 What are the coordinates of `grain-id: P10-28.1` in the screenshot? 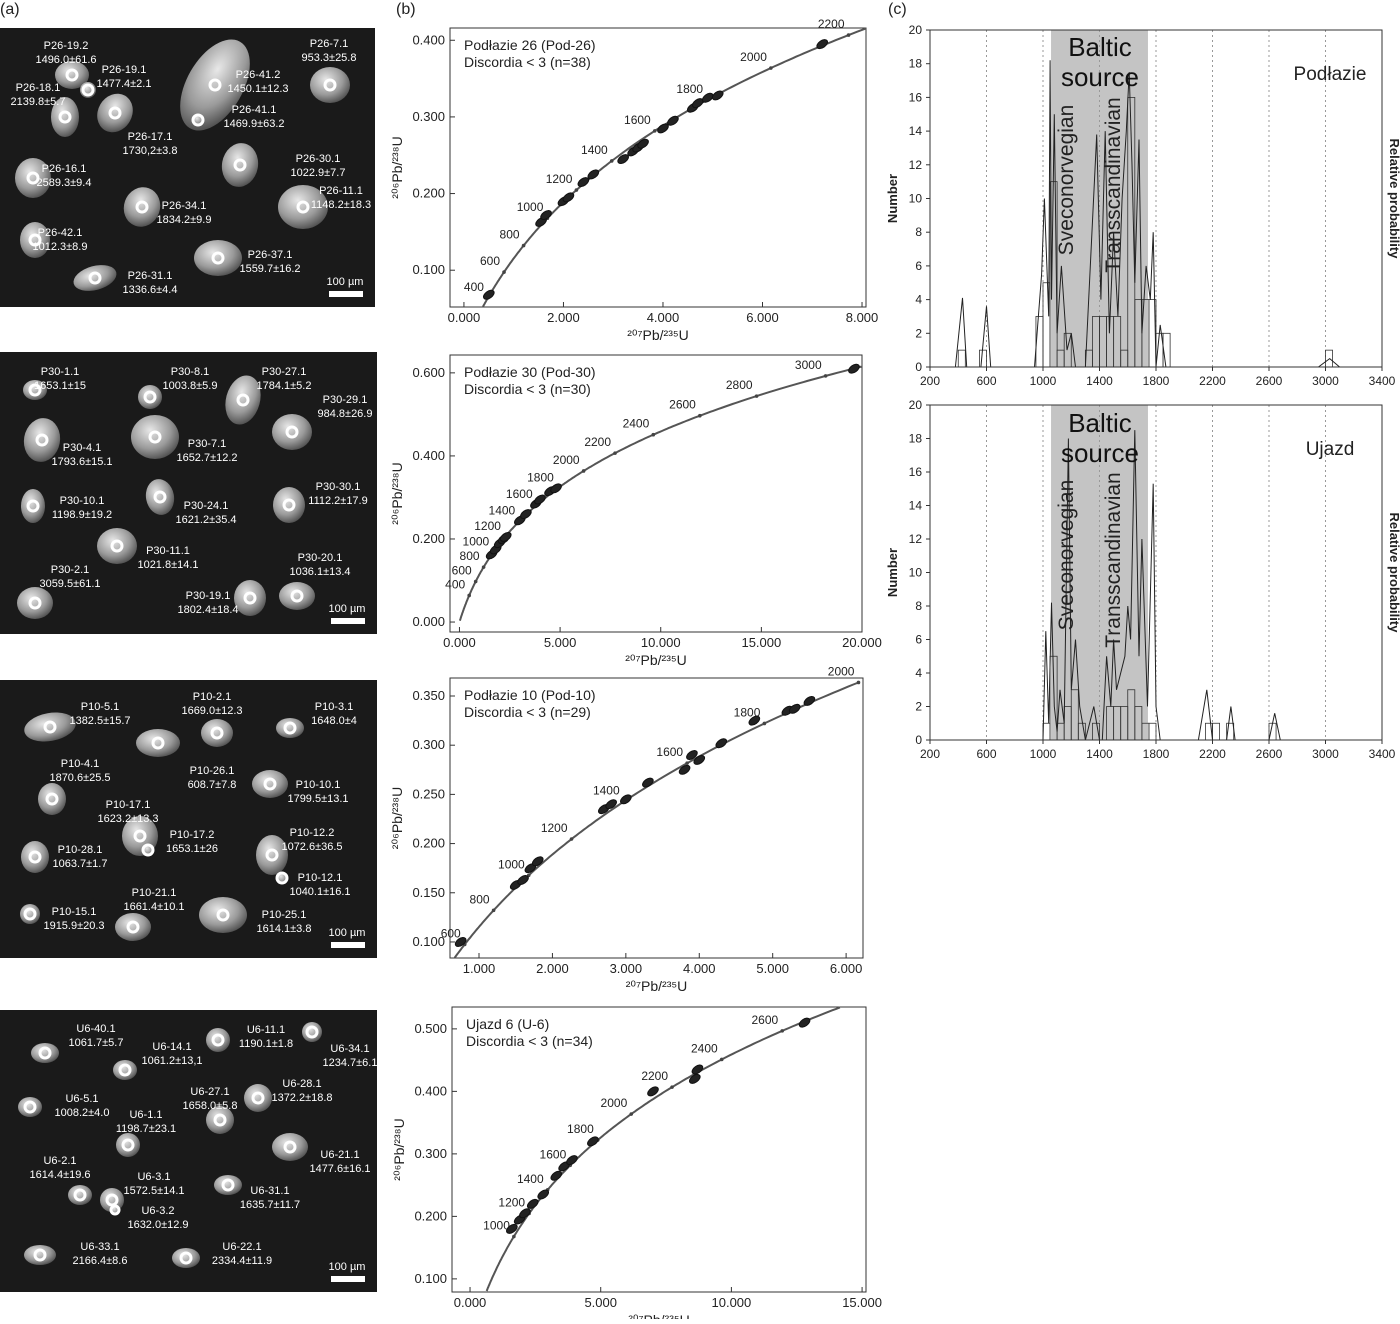 It's located at (80, 850).